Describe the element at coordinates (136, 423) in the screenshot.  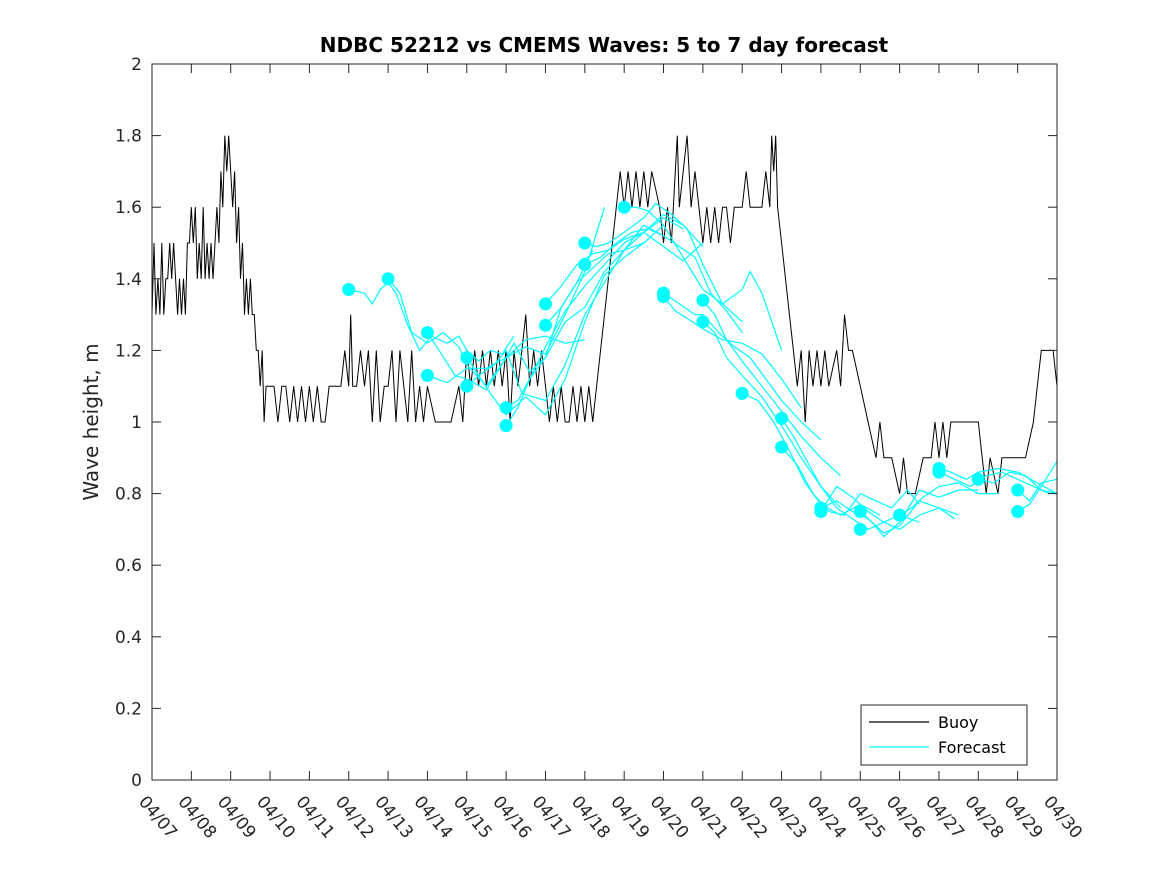
I see `y-tick-label: 1` at that location.